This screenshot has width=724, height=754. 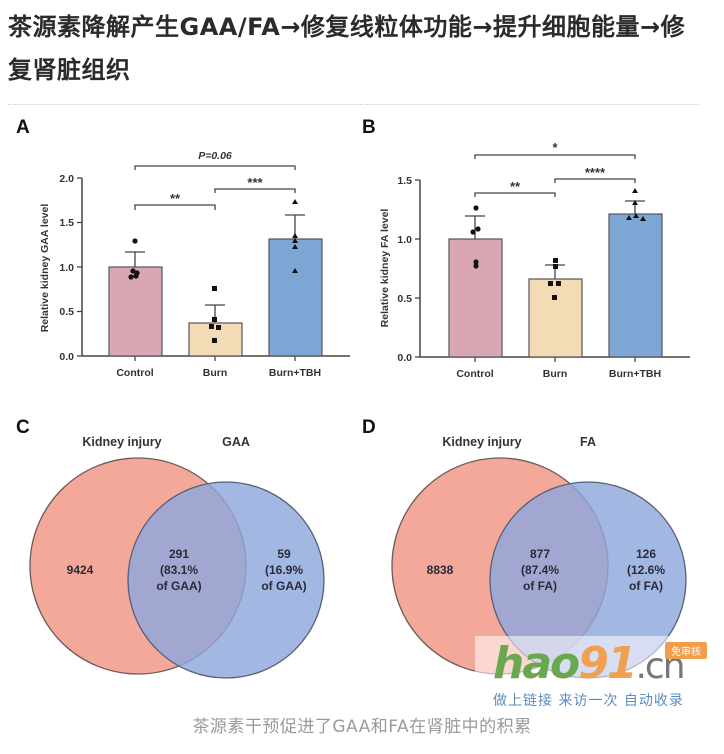 What do you see at coordinates (284, 570) in the screenshot?
I see `venn-right-pct: (16.9%` at bounding box center [284, 570].